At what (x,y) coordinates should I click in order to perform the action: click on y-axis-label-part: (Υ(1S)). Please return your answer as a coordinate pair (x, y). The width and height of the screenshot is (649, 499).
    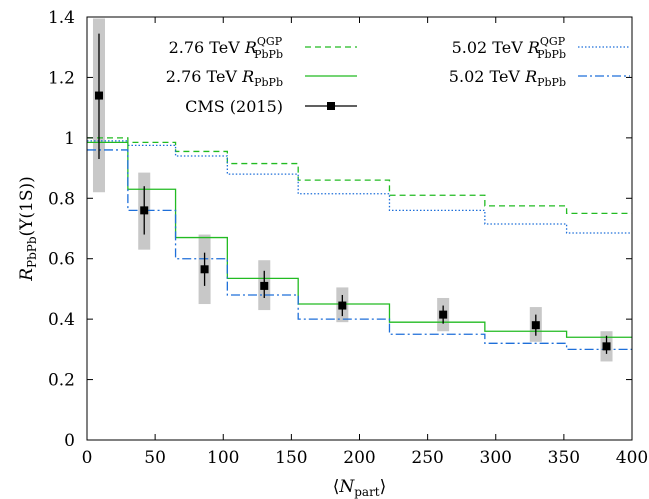
    Looking at the image, I should click on (27, 206).